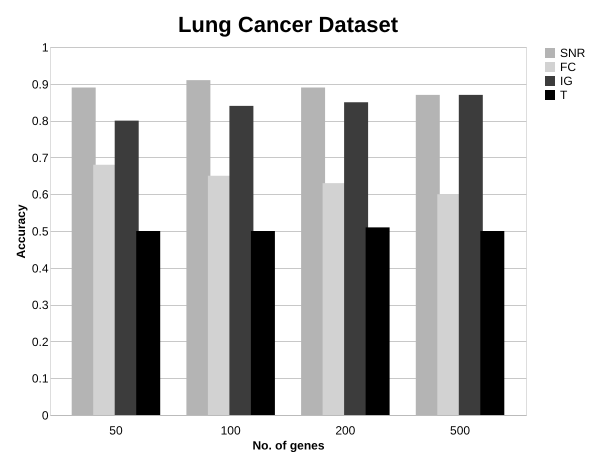 The width and height of the screenshot is (608, 472). I want to click on legend-label: SNR, so click(573, 53).